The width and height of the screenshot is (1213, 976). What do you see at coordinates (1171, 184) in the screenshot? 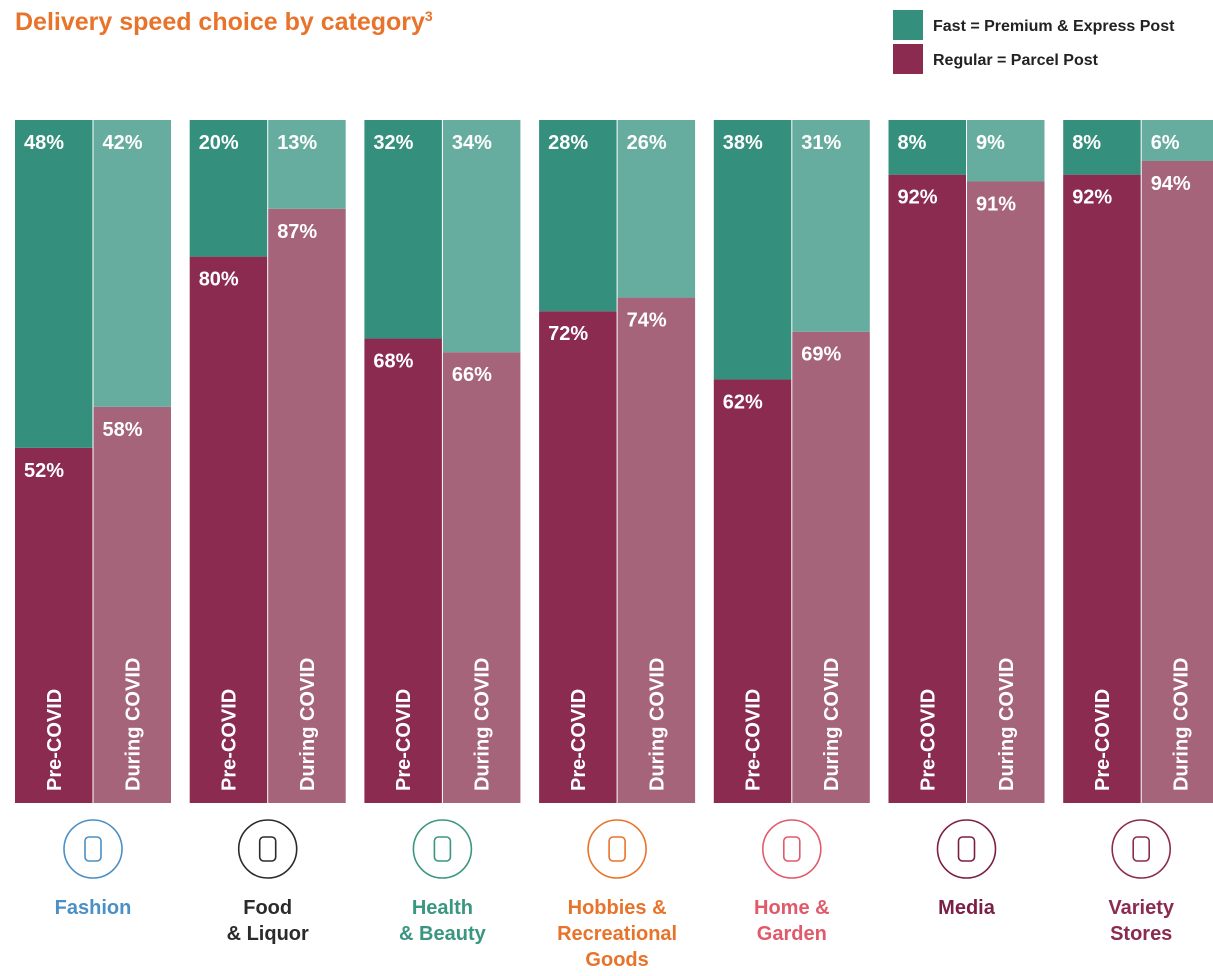
I see `value-label: 94%` at bounding box center [1171, 184].